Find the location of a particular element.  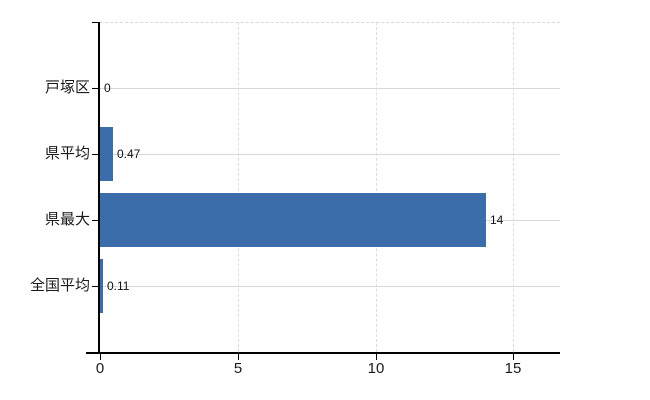

y-category-label: 県最大 is located at coordinates (67, 219).